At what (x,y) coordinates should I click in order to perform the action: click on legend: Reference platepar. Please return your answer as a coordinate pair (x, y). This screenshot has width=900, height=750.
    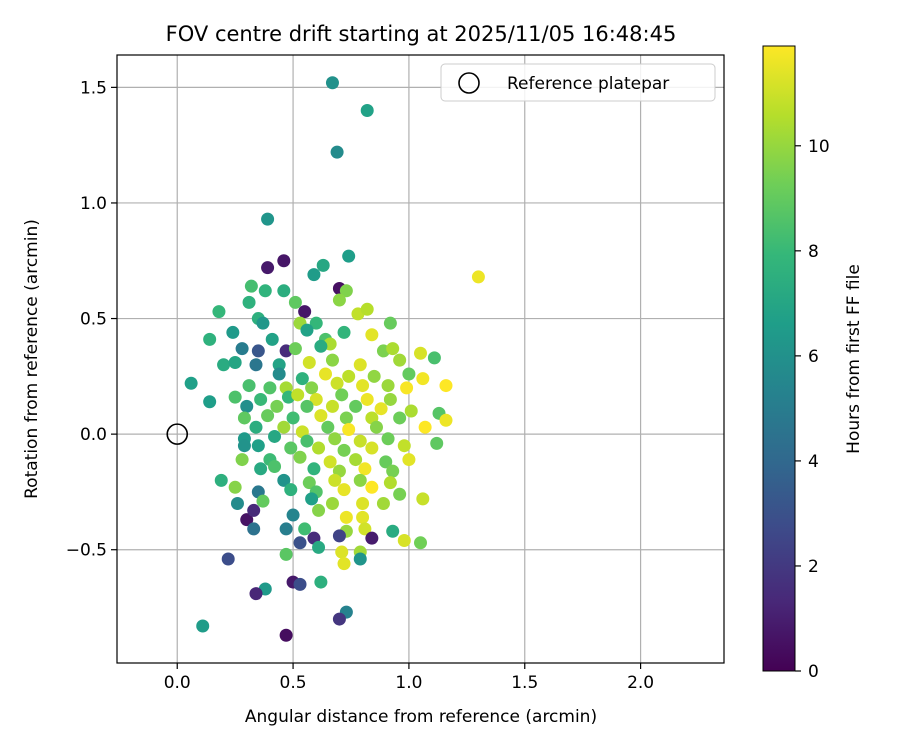
    Looking at the image, I should click on (578, 82).